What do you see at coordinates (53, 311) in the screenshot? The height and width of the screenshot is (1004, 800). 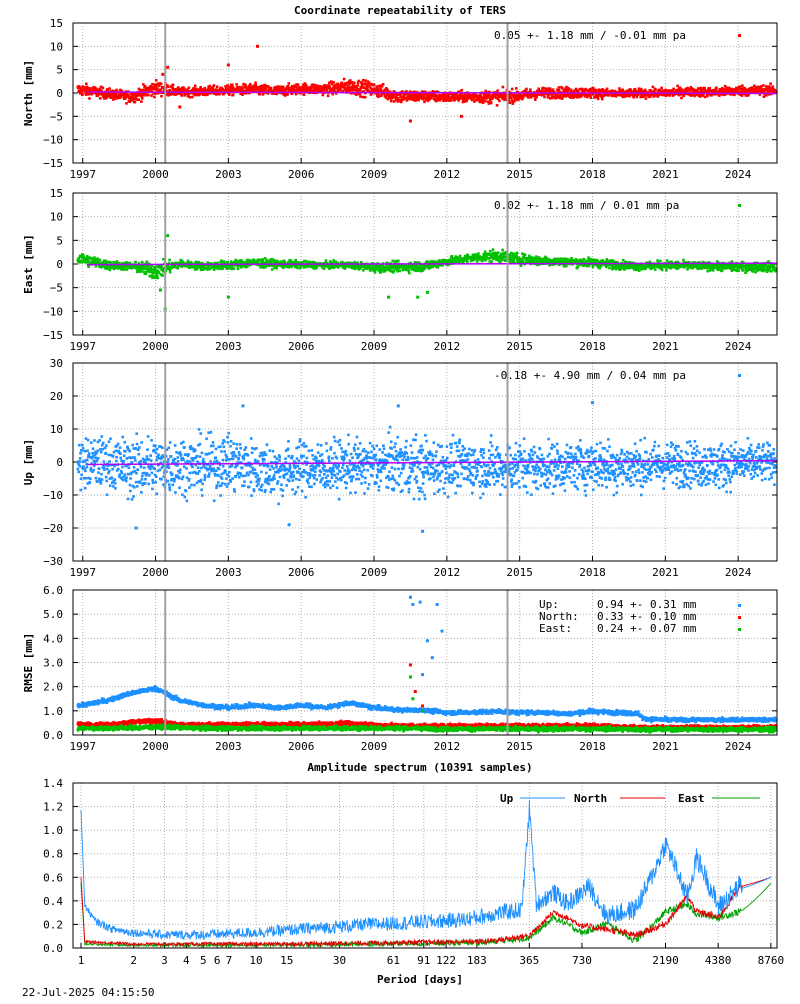 I see `y-tick-label: −10` at bounding box center [53, 311].